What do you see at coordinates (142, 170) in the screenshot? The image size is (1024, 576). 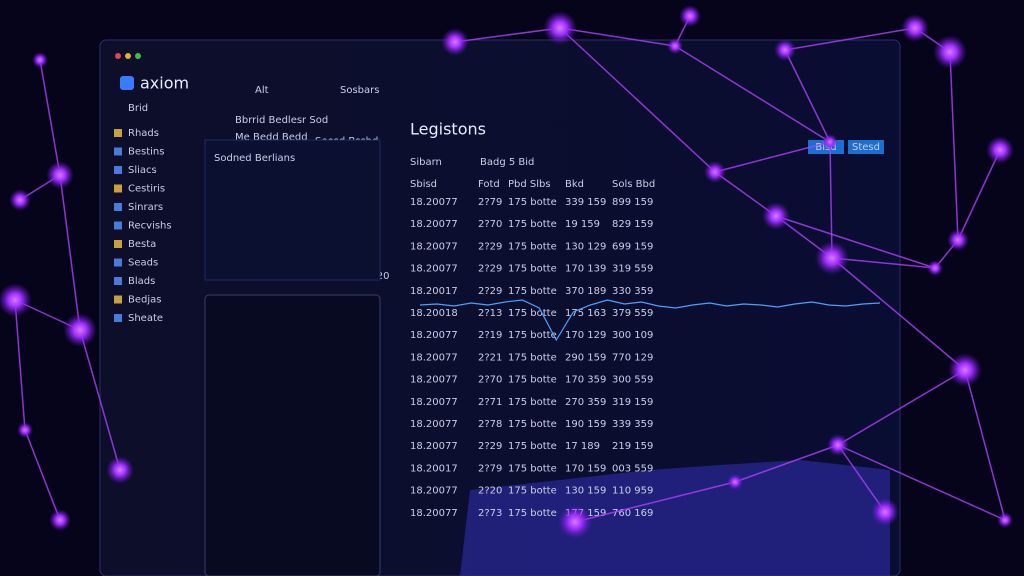 I see `sidebar-item: Sliacs` at bounding box center [142, 170].